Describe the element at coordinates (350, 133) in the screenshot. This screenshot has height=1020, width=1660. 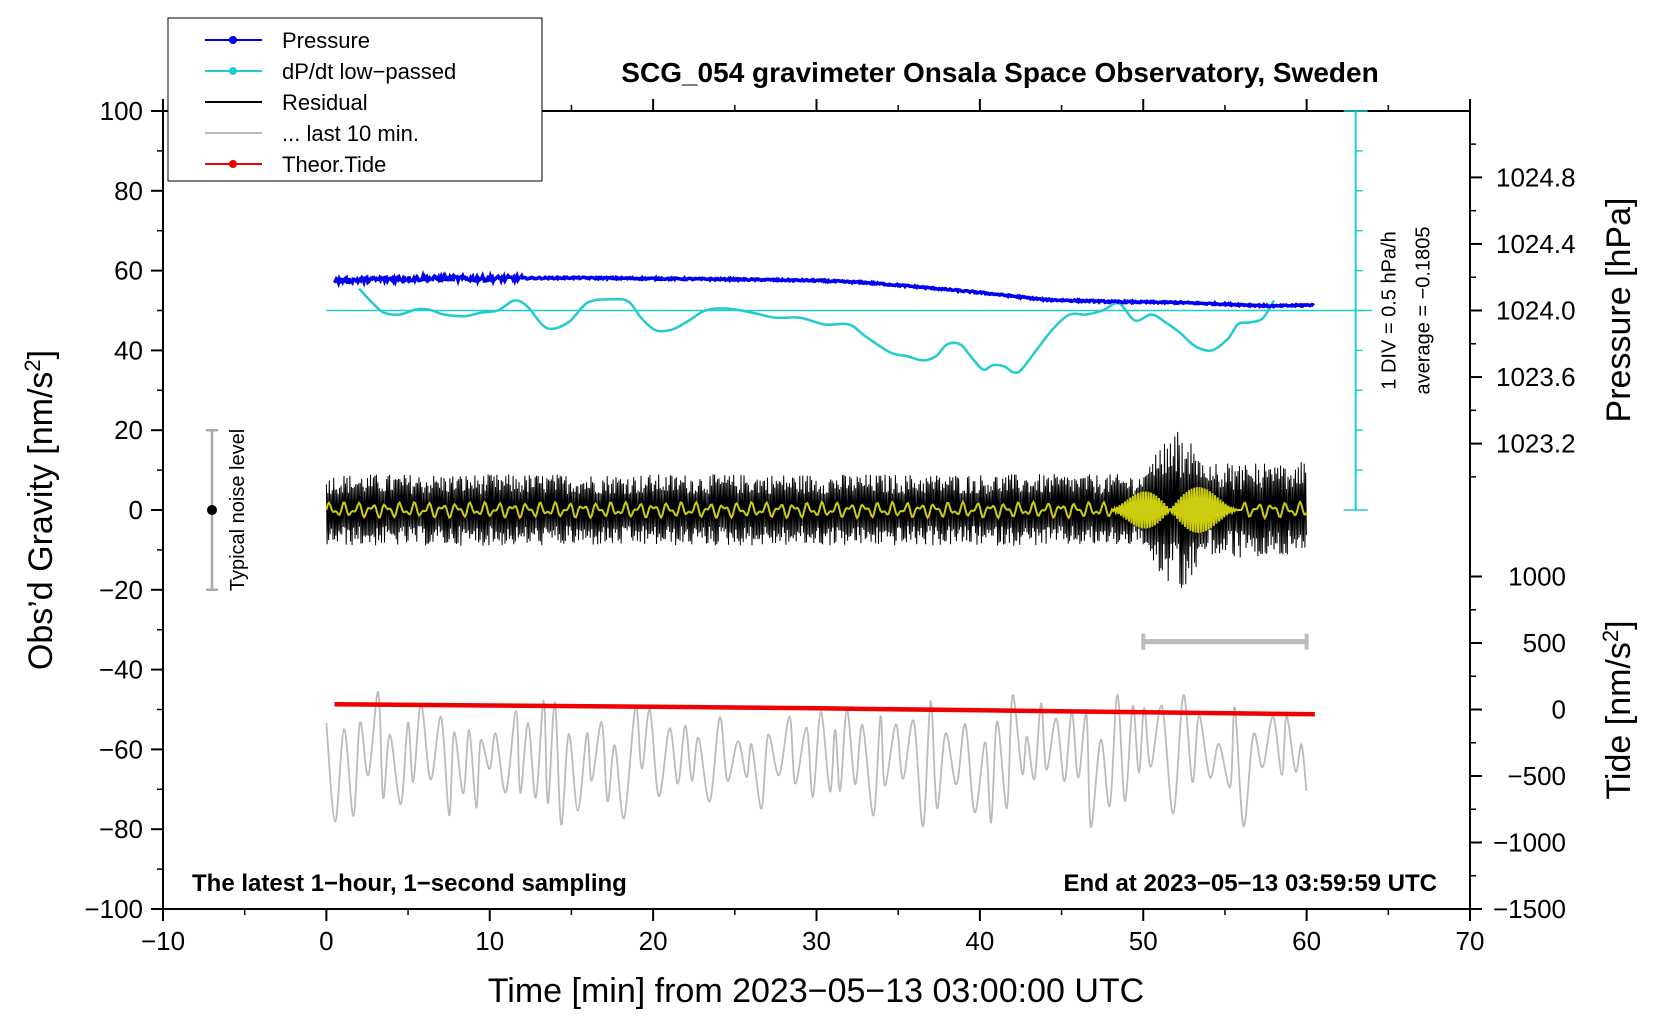
I see `legend-label: ... last 10 min.` at that location.